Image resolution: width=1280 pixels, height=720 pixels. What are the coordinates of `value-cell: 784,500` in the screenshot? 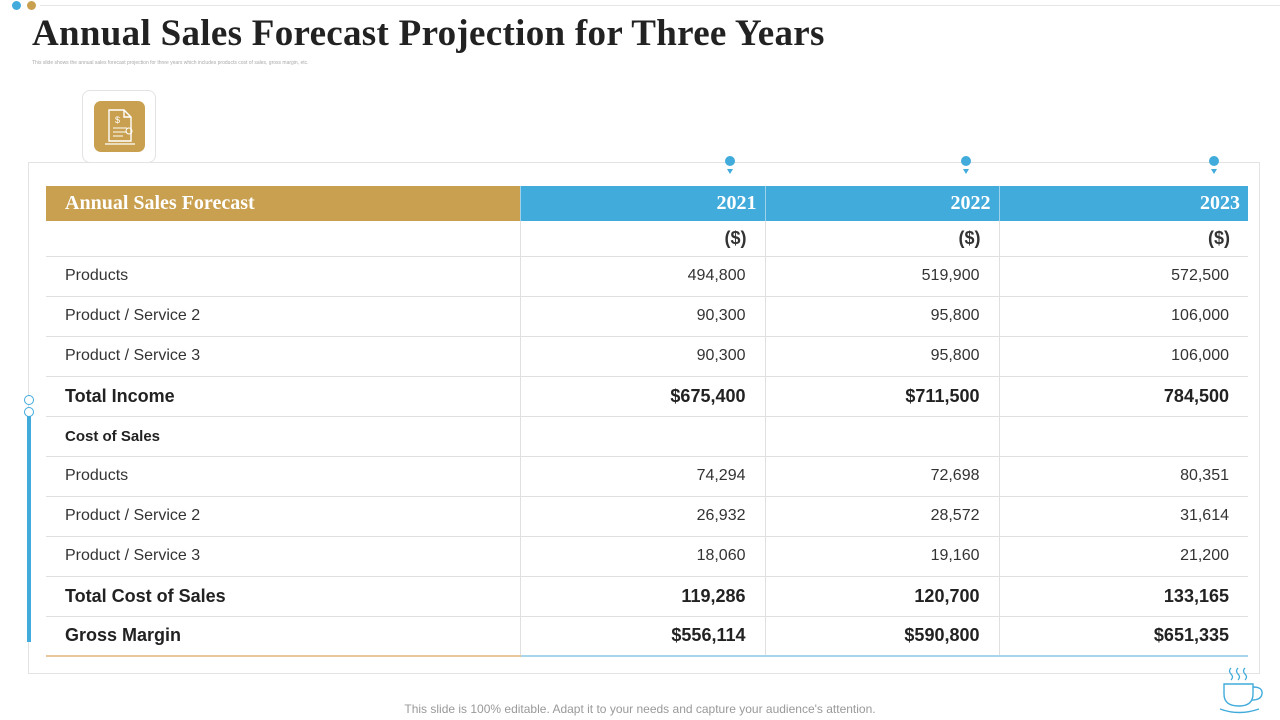 It's located at (1123, 396).